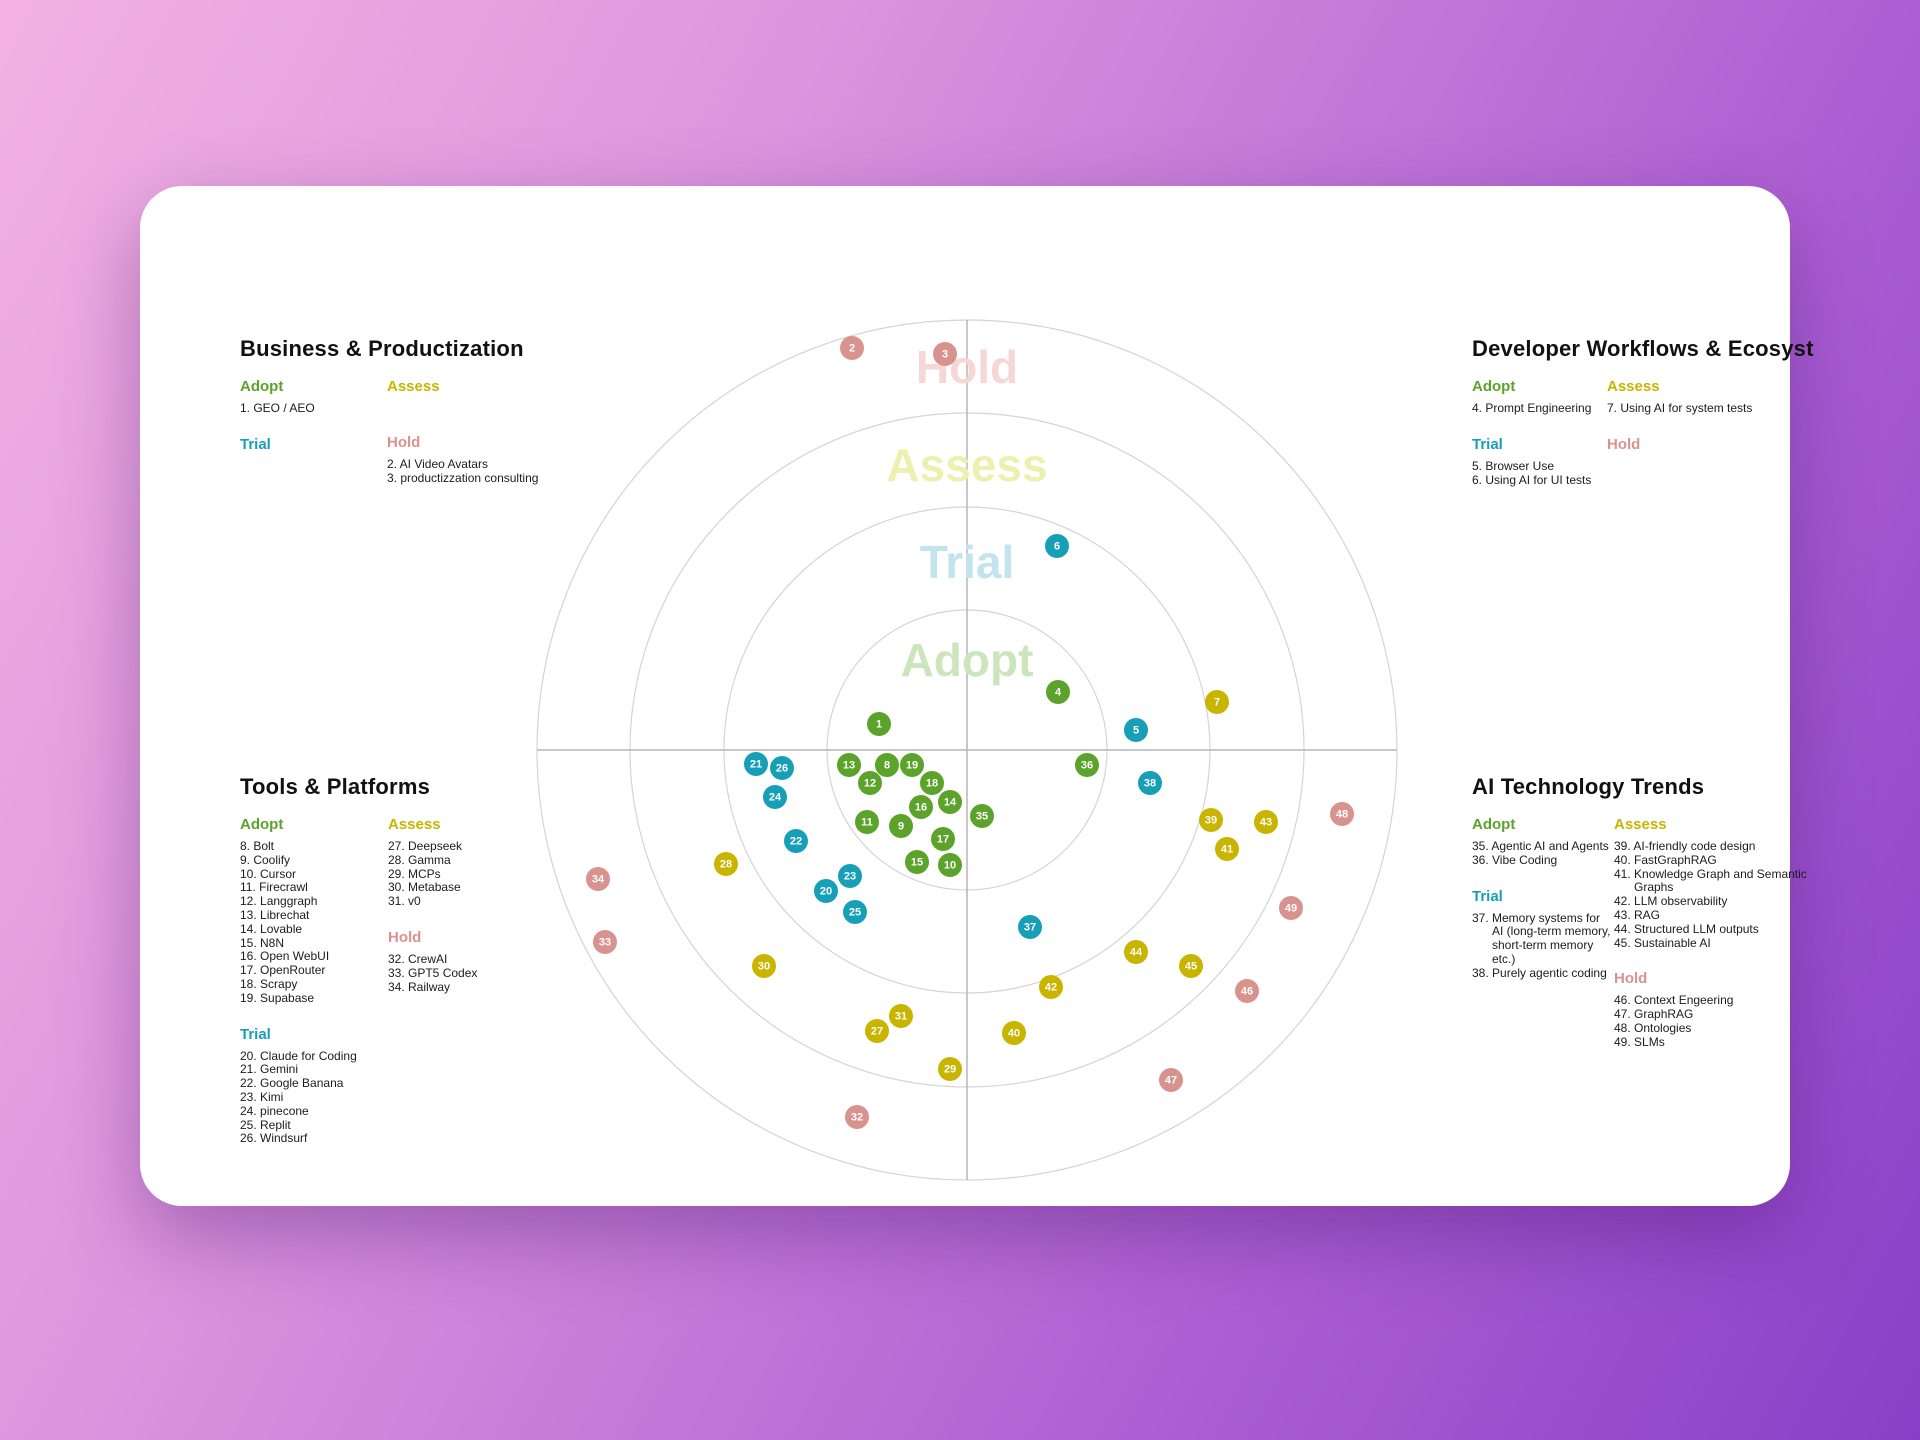  What do you see at coordinates (269, 983) in the screenshot?
I see `radar-item-18: 18. Scrapy` at bounding box center [269, 983].